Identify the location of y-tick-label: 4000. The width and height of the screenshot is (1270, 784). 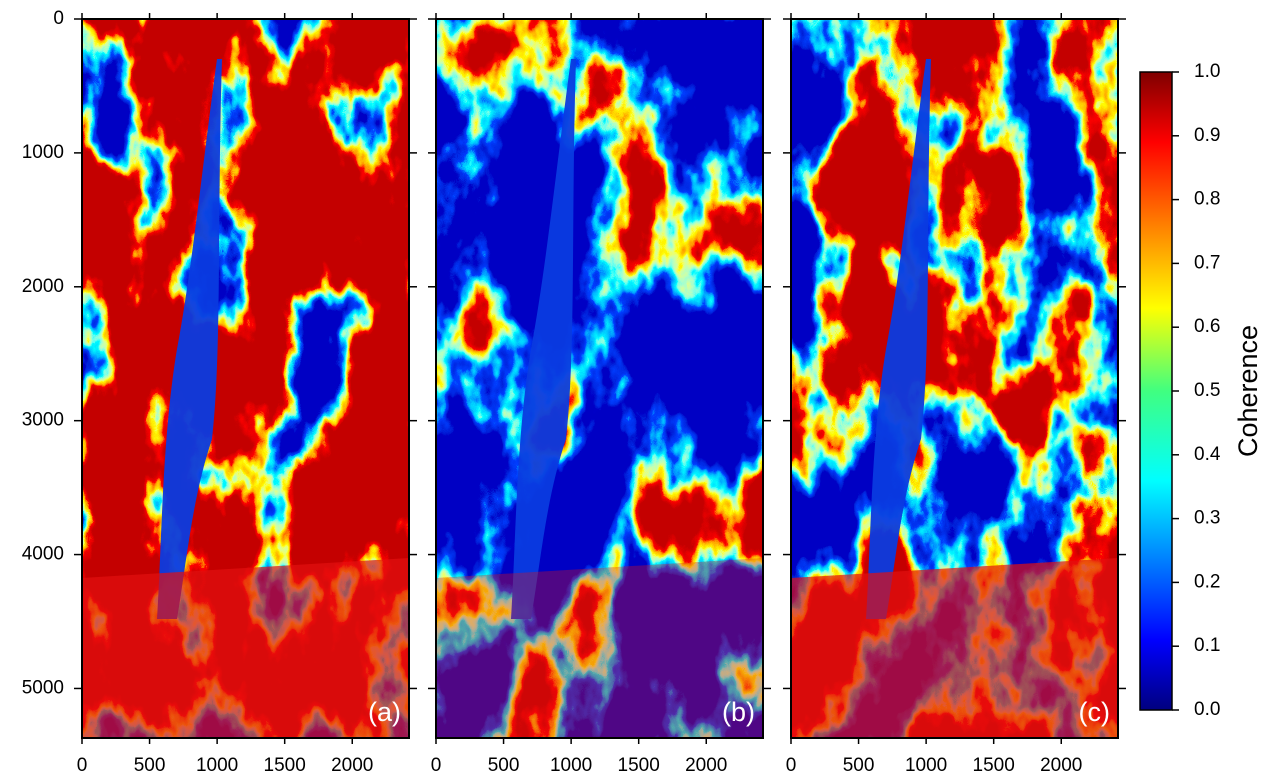
(43, 554).